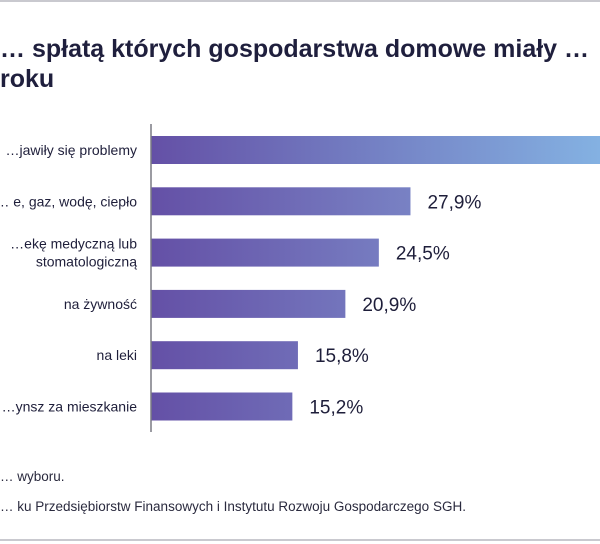  I want to click on bottom-rule, so click(300, 540).